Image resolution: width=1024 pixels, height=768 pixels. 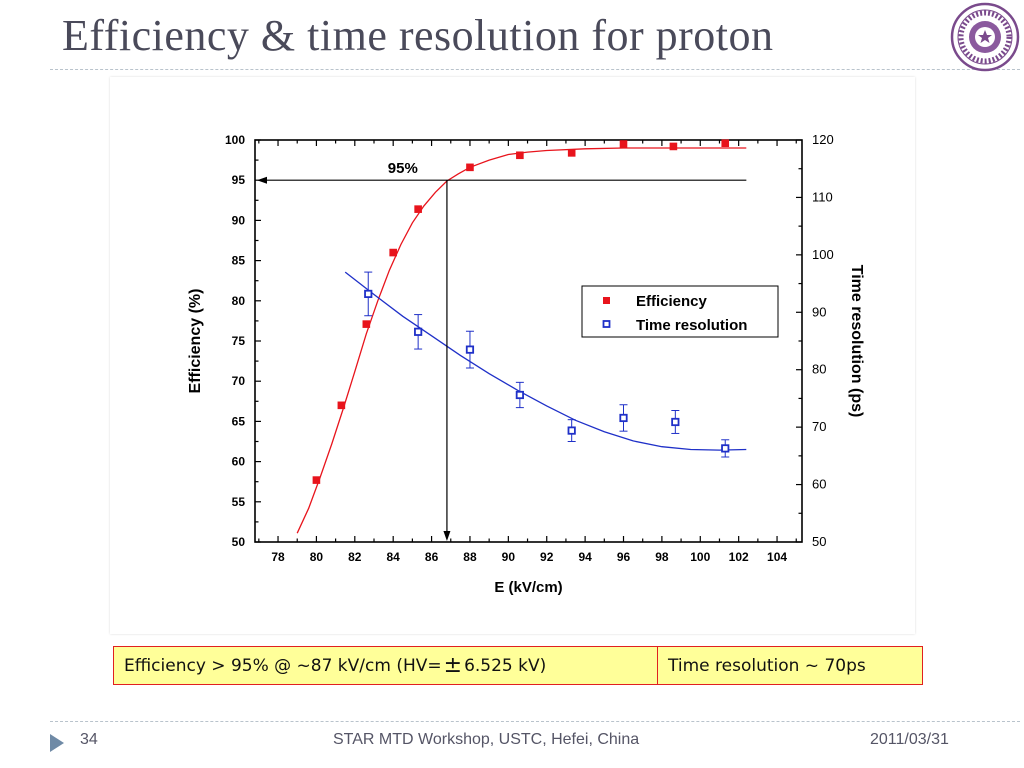 What do you see at coordinates (235, 140) in the screenshot?
I see `y-tick-label: 100` at bounding box center [235, 140].